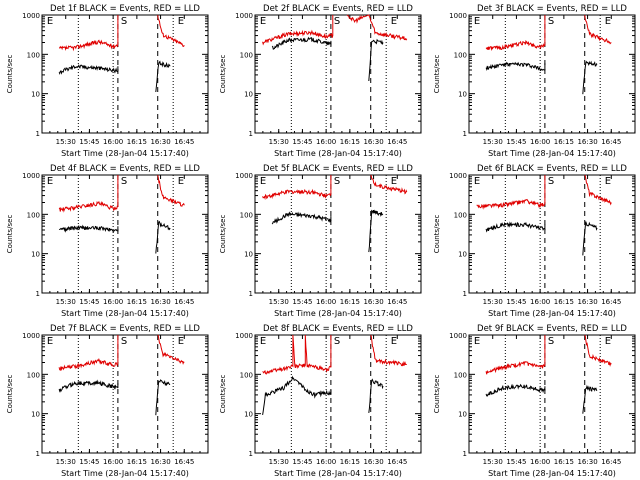  I want to click on panel-title: Det 8f BLACK = Events, RED = LLD, so click(338, 329).